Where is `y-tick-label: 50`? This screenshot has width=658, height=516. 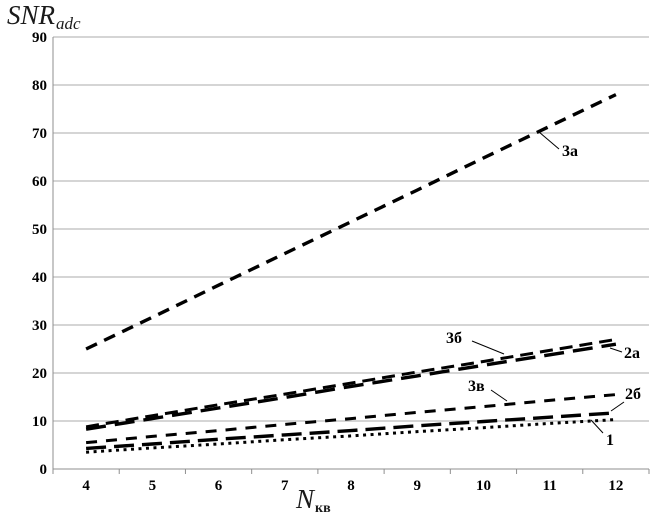
y-tick-label: 50 is located at coordinates (39, 230).